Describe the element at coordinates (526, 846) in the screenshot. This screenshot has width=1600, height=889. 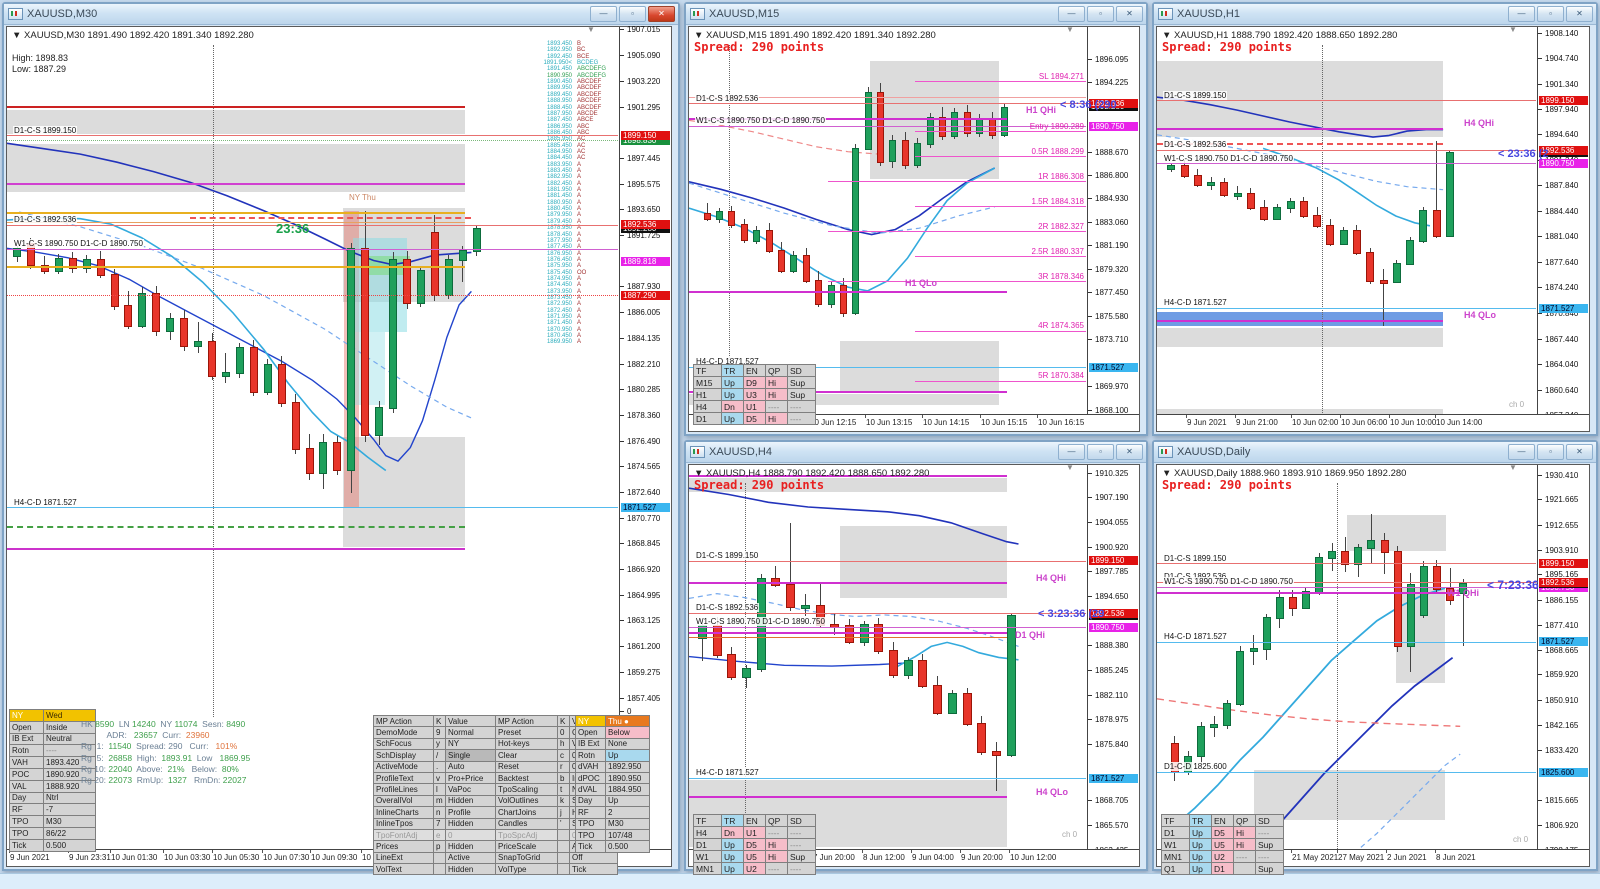
I see `table-cell: PriceScale` at that location.